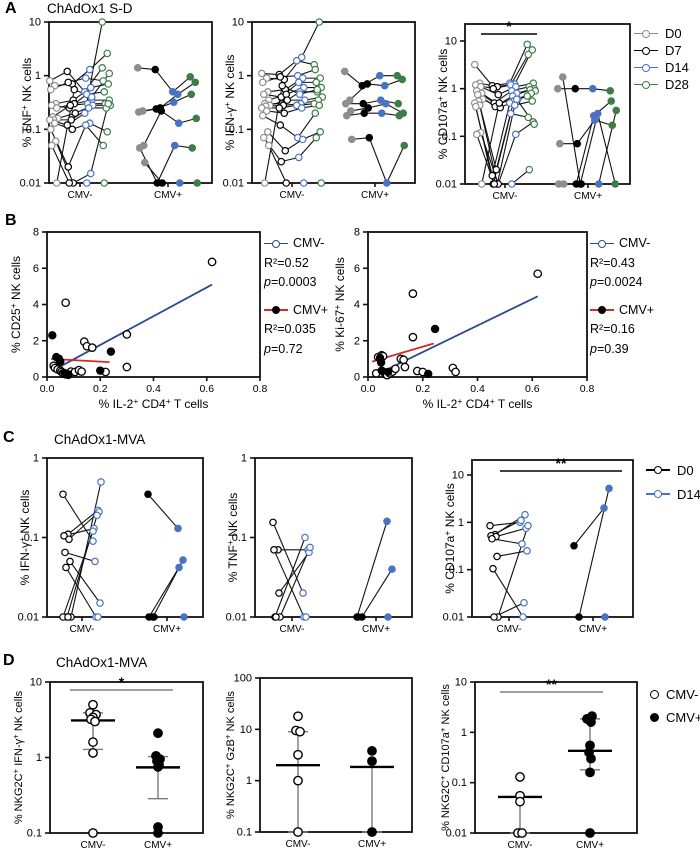 This screenshot has width=700, height=854. I want to click on legend-item-cmv-pos: CMV+, so click(675, 717).